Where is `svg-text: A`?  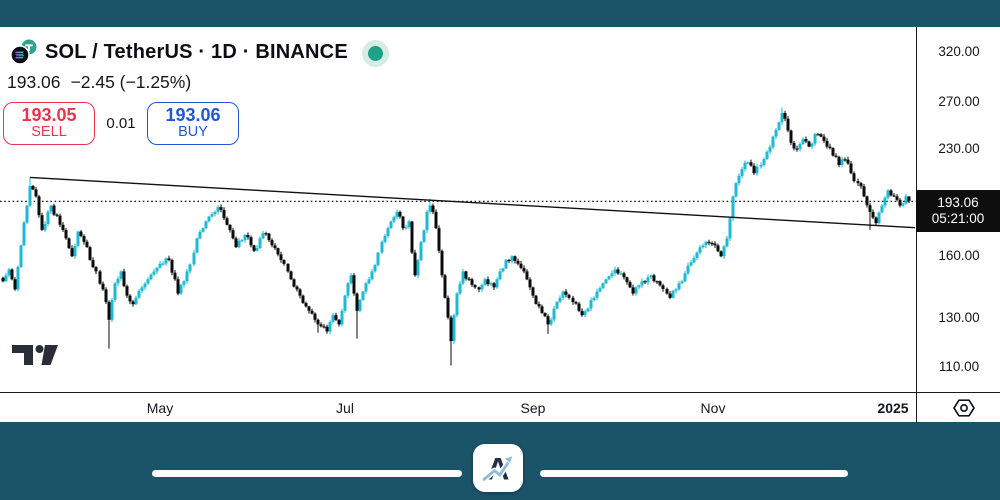
svg-text: A is located at coordinates (498, 468).